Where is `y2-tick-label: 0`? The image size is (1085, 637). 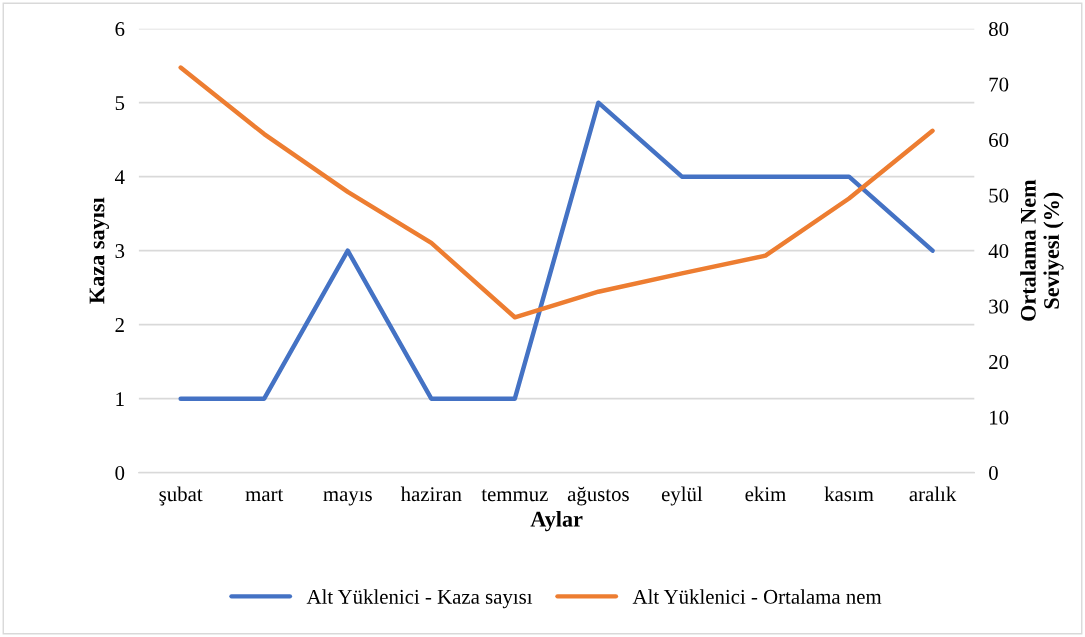 y2-tick-label: 0 is located at coordinates (993, 473).